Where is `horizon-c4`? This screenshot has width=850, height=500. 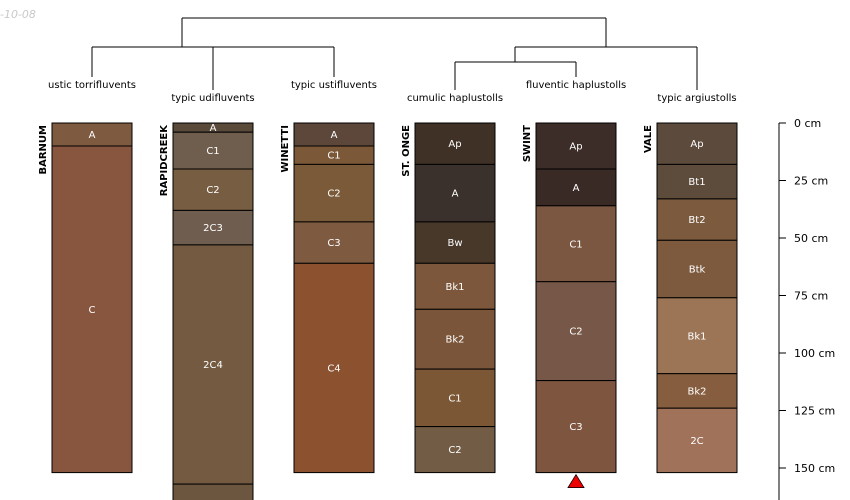 horizon-c4 is located at coordinates (334, 368).